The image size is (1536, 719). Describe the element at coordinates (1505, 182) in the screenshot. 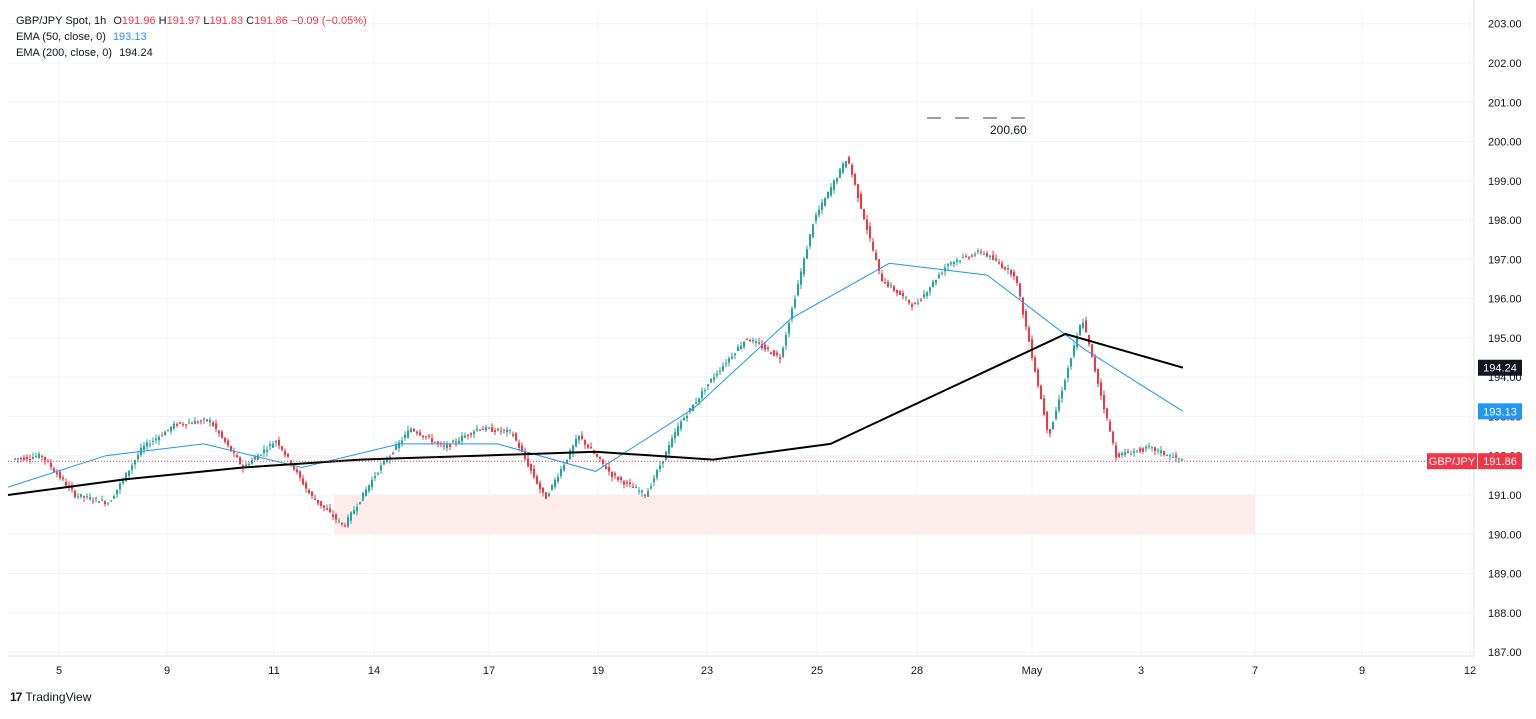

I see `y-tick-label-12: 199.00` at that location.